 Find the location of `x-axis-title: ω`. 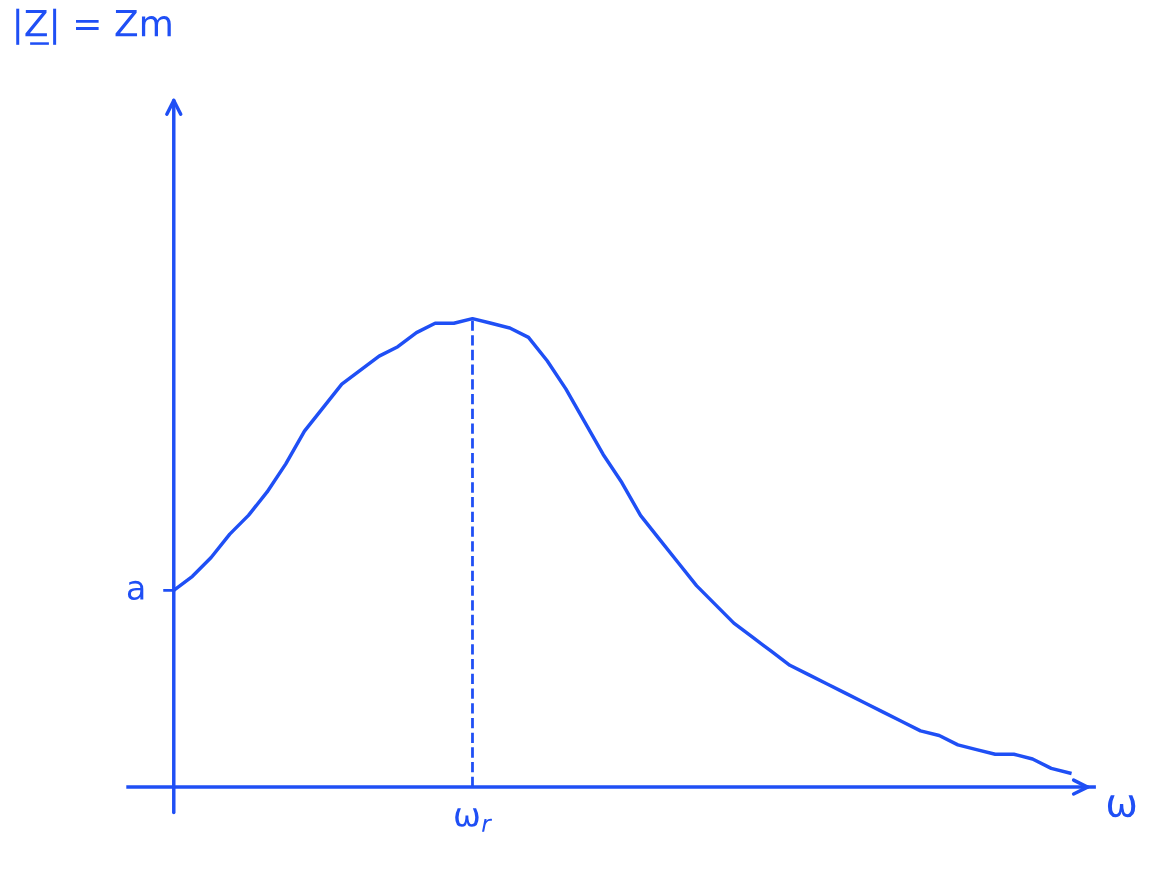

x-axis-title: ω is located at coordinates (1121, 806).